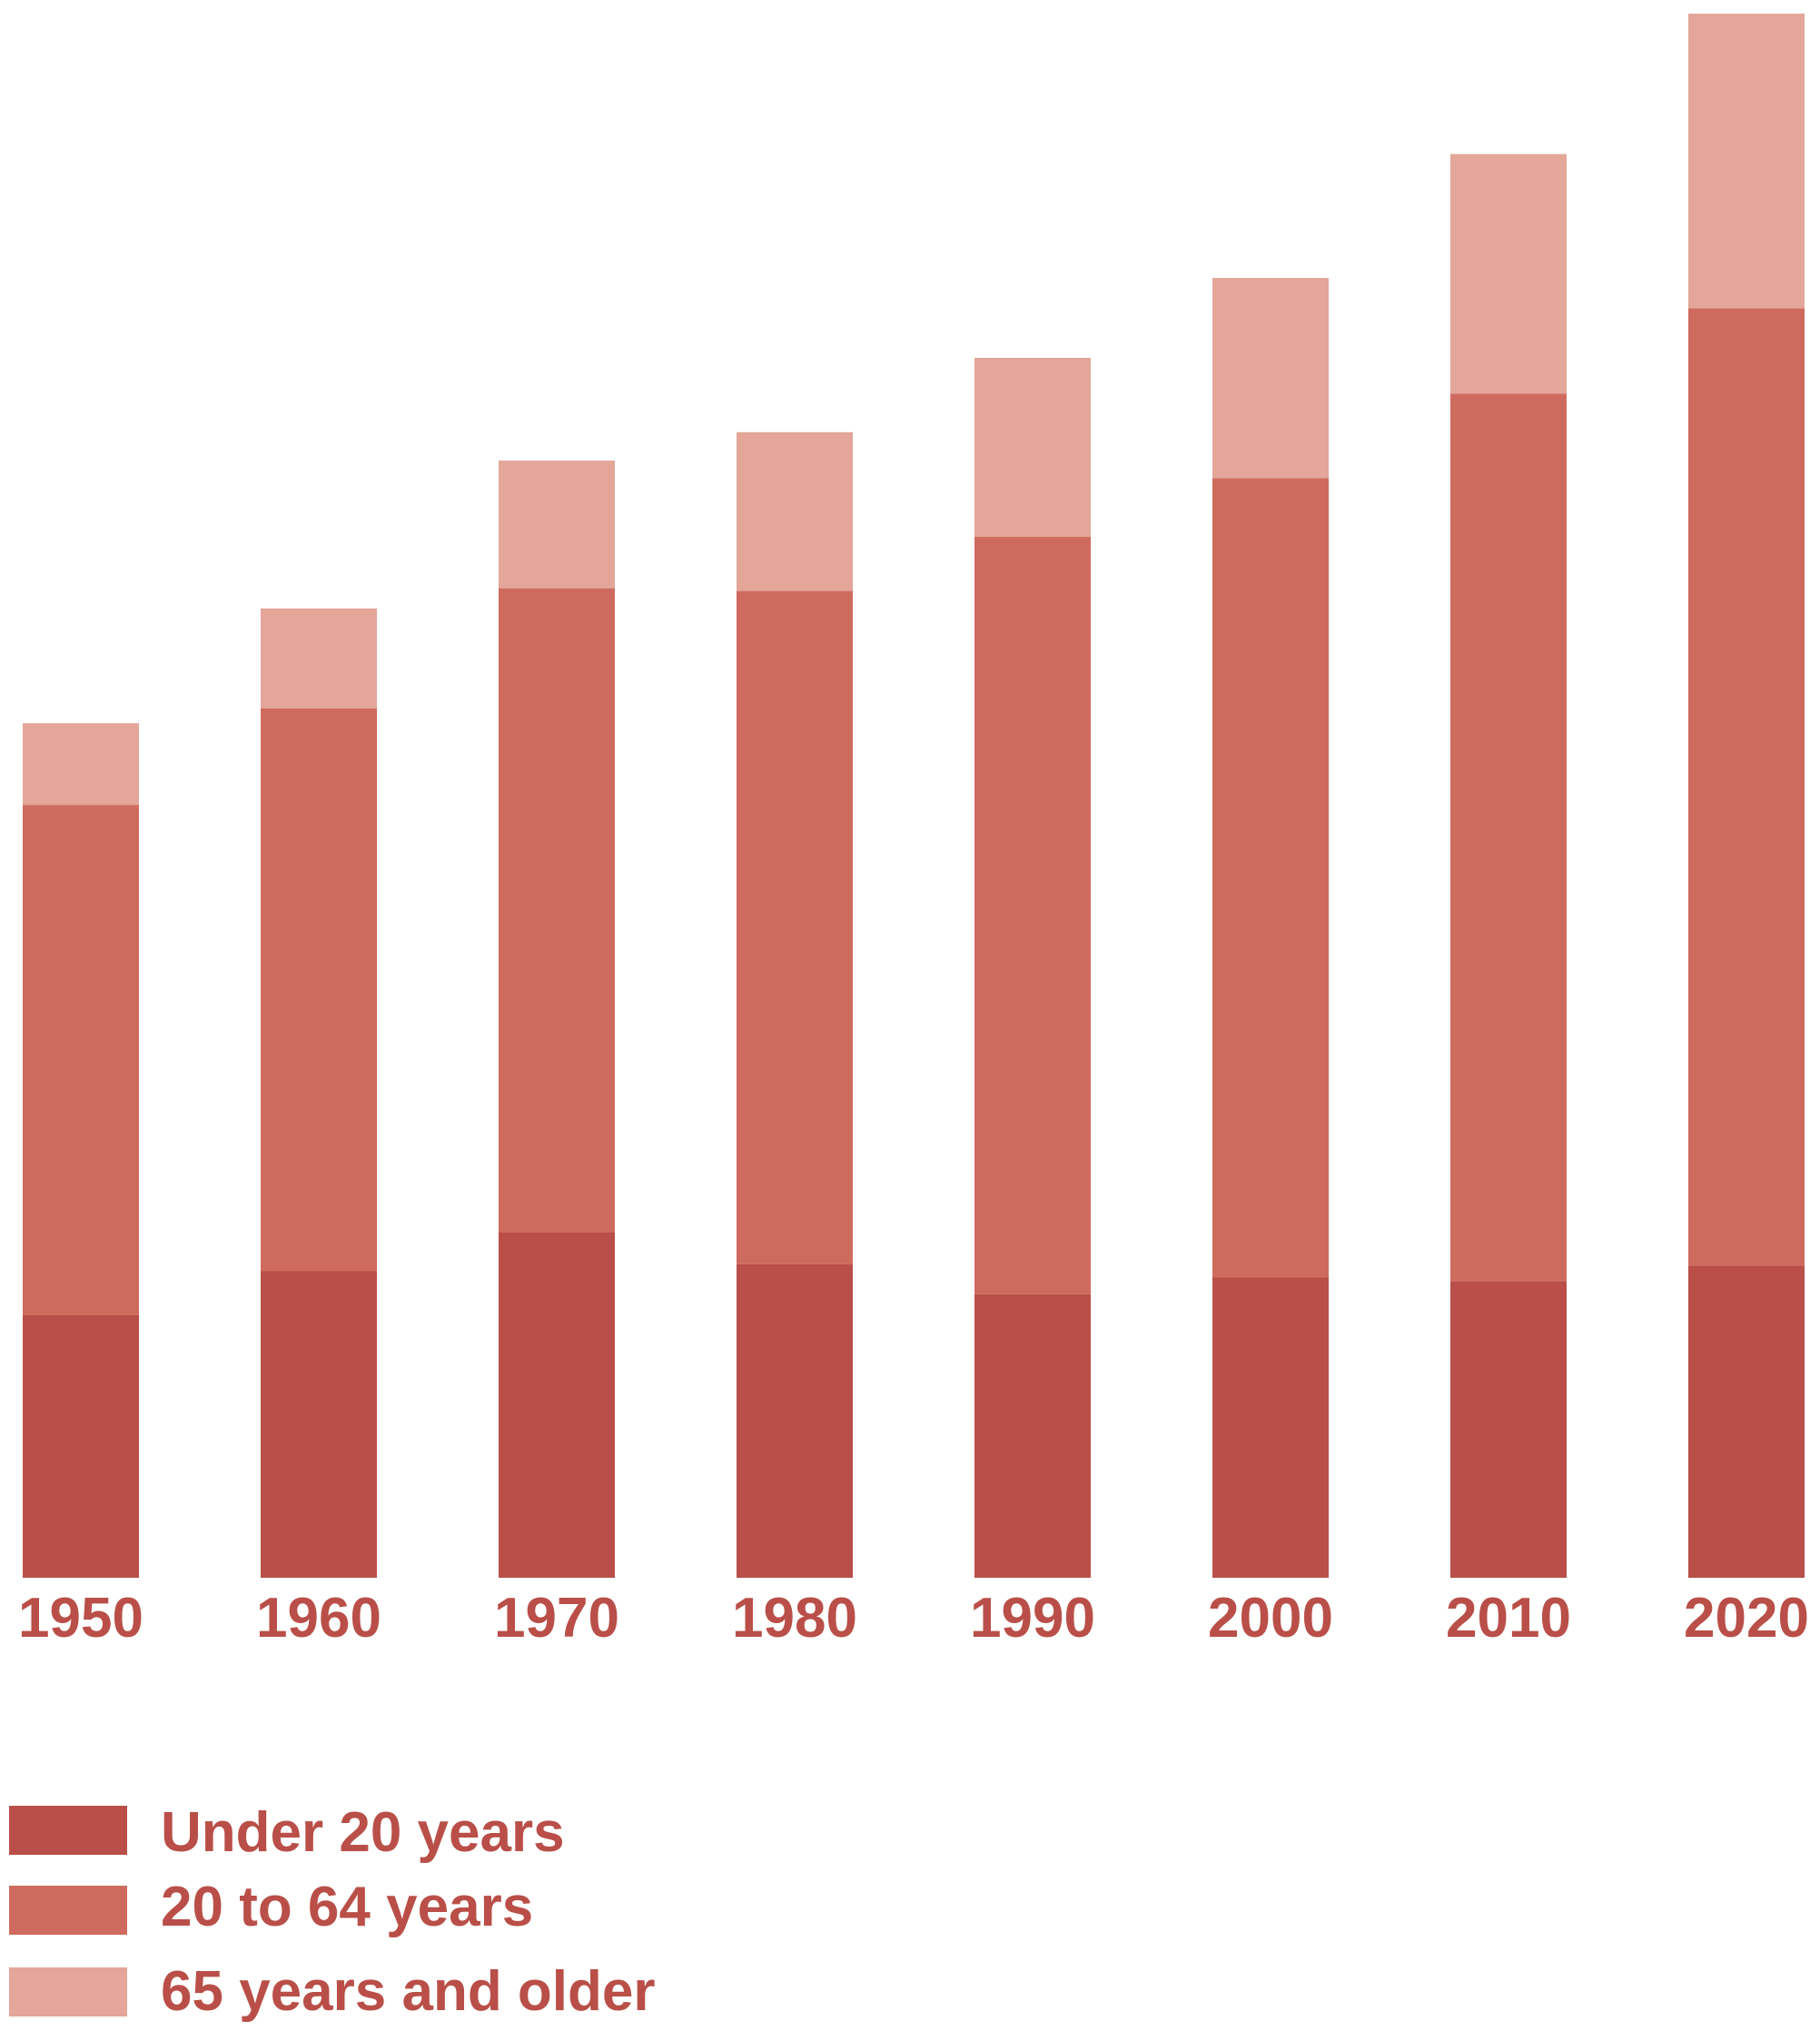 This screenshot has width=1820, height=2041. What do you see at coordinates (1271, 1618) in the screenshot?
I see `x-tick-label: 2000` at bounding box center [1271, 1618].